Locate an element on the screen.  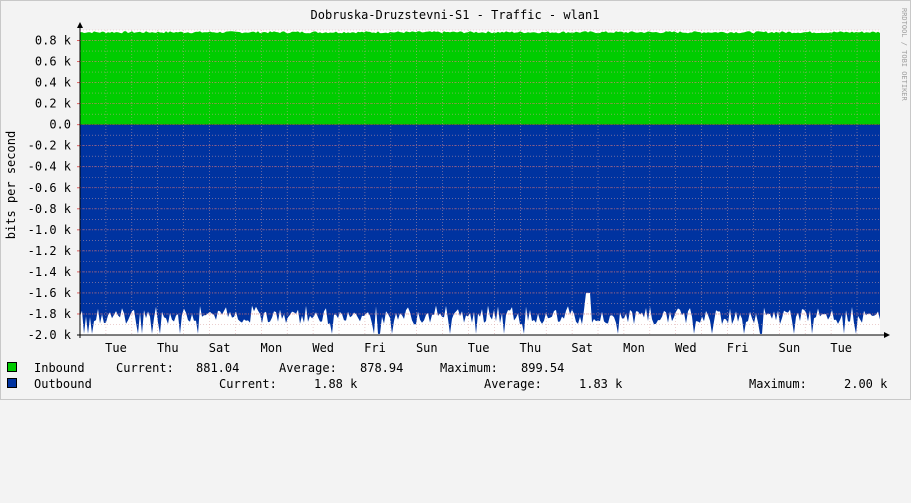
inbound-average-label: Average: is located at coordinates (308, 368).